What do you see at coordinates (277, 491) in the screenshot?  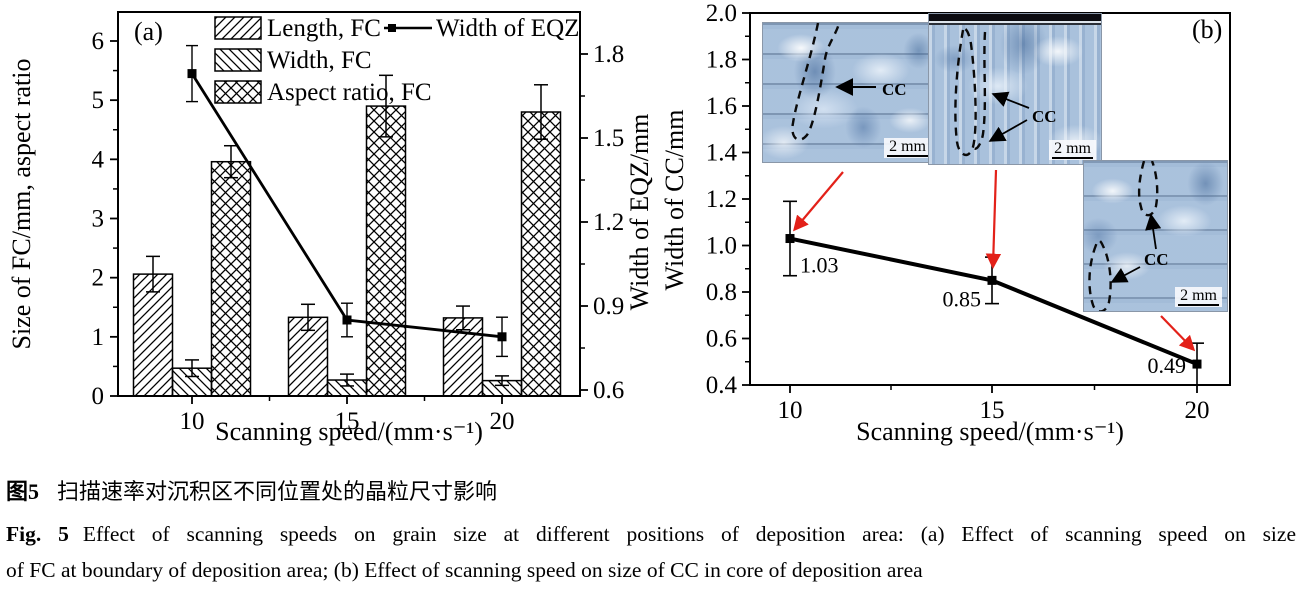 I see `caption-zh-text: 扫描速率对沉积区不同位置处的晶粒尺寸影响` at bounding box center [277, 491].